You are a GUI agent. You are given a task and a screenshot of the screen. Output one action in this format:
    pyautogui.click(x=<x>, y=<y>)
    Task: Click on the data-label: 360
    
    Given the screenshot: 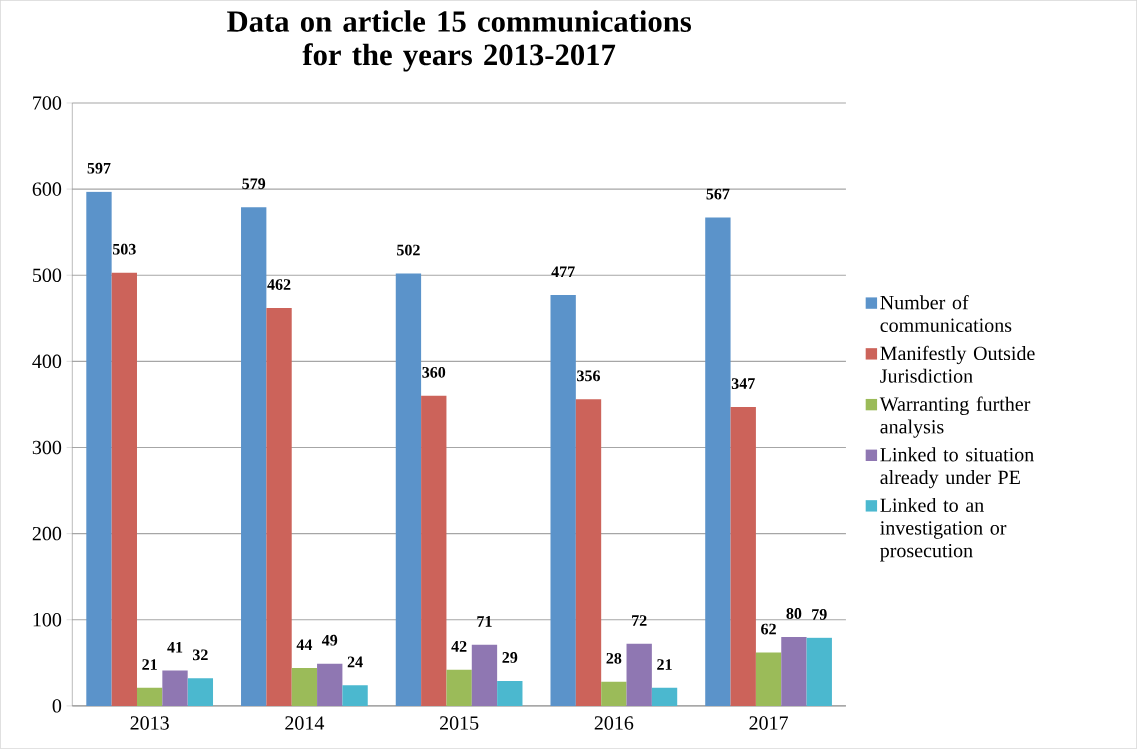 What is the action you would take?
    pyautogui.click(x=434, y=372)
    